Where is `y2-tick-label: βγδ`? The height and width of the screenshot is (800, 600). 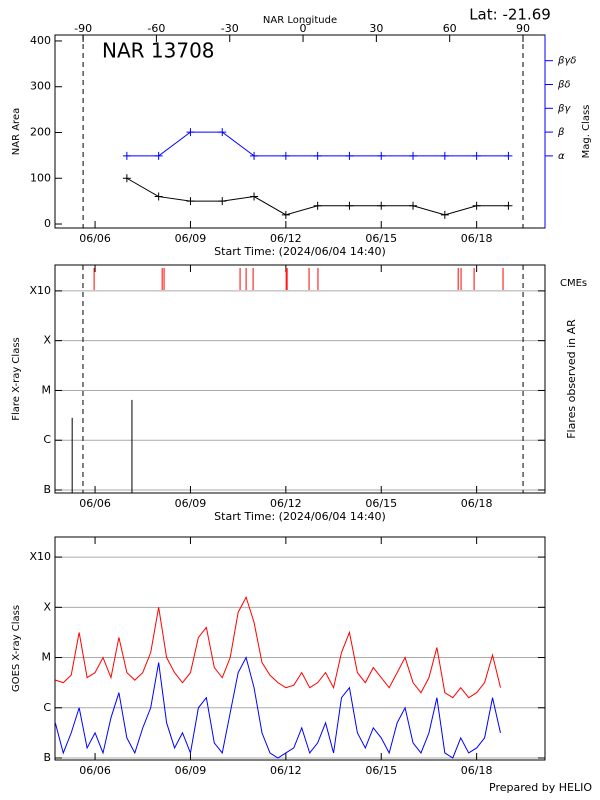 y2-tick-label: βγδ is located at coordinates (566, 61).